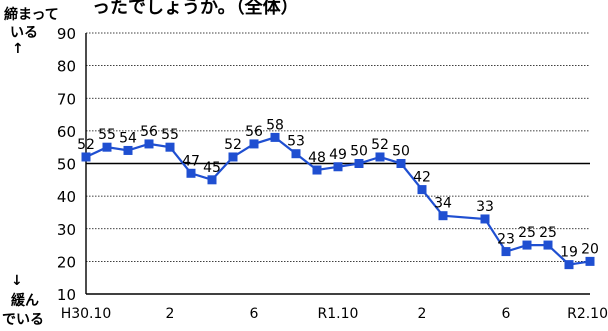 The image size is (608, 331). What do you see at coordinates (275, 125) in the screenshot?
I see `data-label-9: 58` at bounding box center [275, 125].